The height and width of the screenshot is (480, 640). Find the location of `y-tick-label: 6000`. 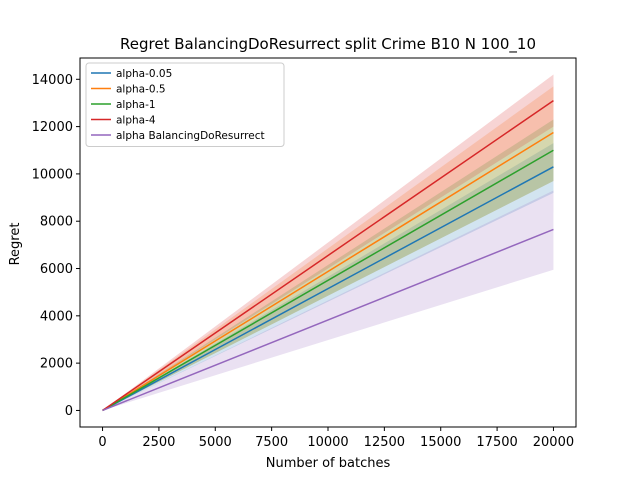

y-tick-label: 6000 is located at coordinates (56, 269).